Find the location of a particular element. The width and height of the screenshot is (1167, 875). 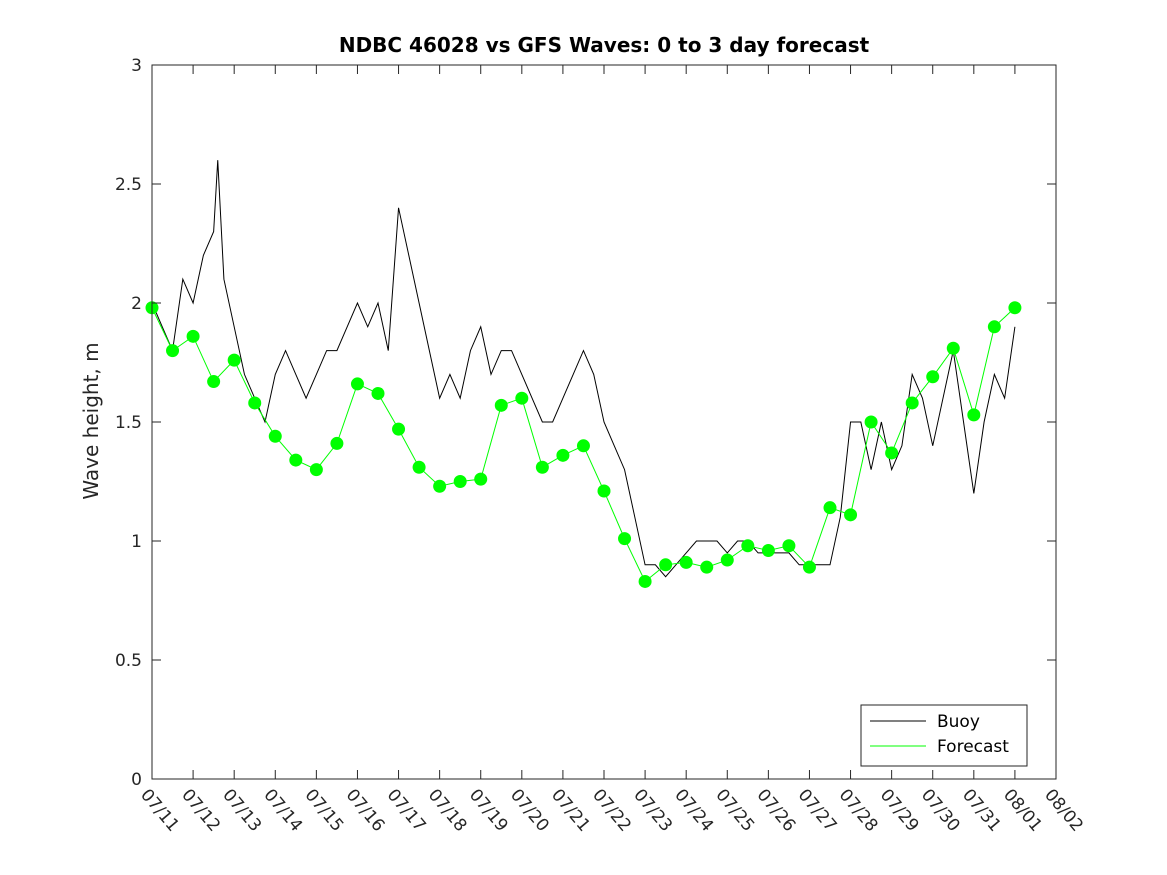

y-tick-label: 3 is located at coordinates (136, 66).